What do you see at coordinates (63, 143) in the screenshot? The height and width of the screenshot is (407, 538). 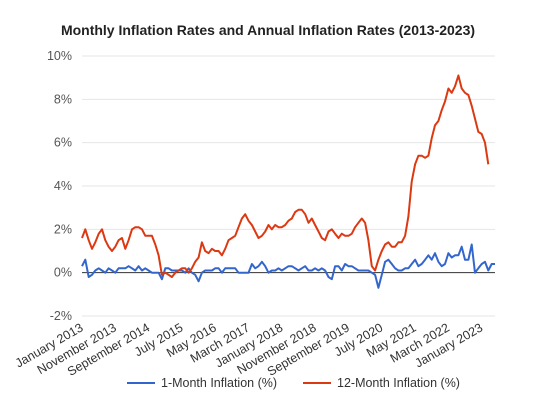 I see `y-tick-label: 6%` at bounding box center [63, 143].